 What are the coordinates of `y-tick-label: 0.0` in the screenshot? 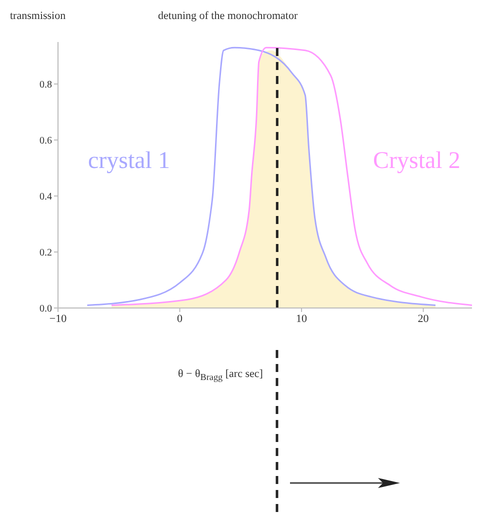 It's located at (46, 309).